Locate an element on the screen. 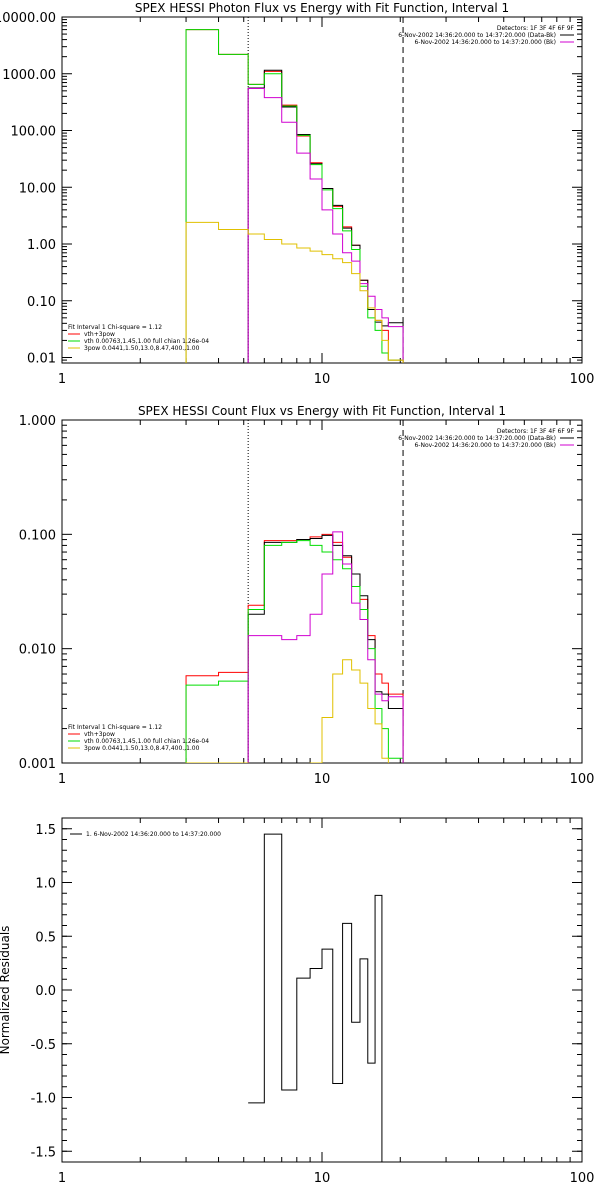 This screenshot has height=1204, width=600. y-tick-label: 0.001 is located at coordinates (37, 764).